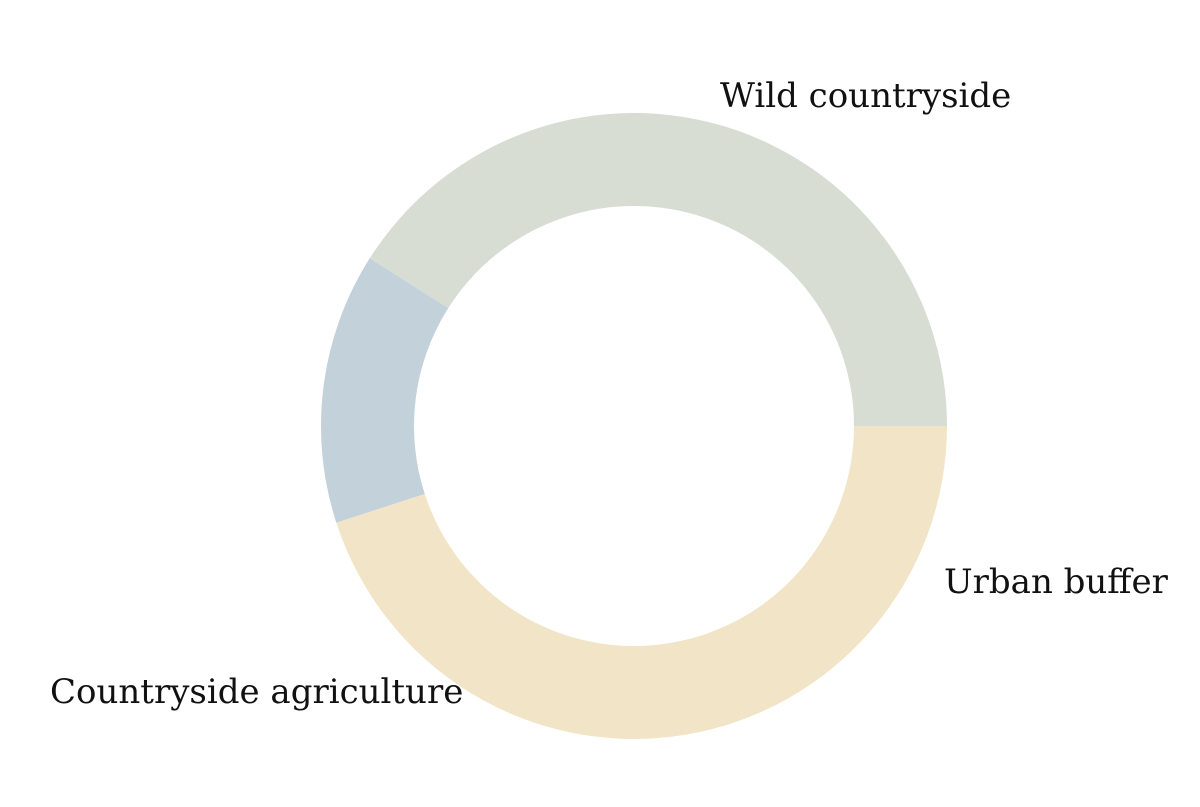  Describe the element at coordinates (256, 692) in the screenshot. I see `slice-label-countryside-agriculture: Countryside agriculture` at that location.